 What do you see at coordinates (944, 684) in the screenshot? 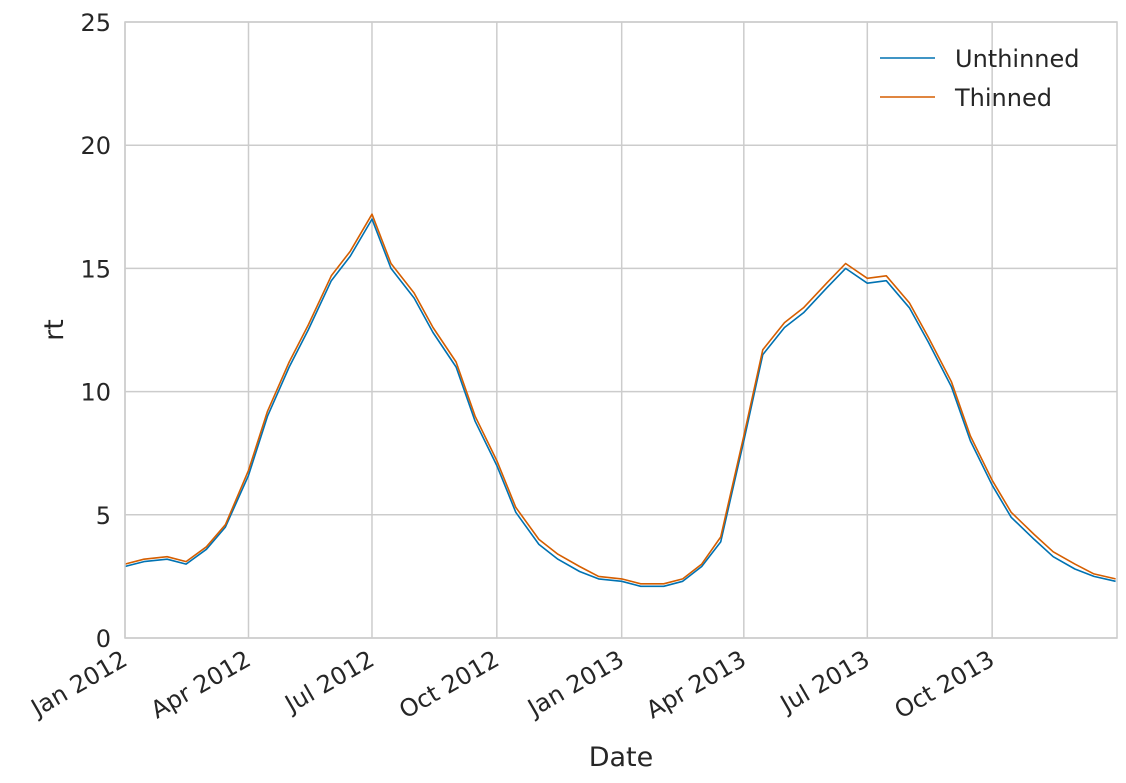
I see `x-tick-label: Oct 2013` at bounding box center [944, 684].